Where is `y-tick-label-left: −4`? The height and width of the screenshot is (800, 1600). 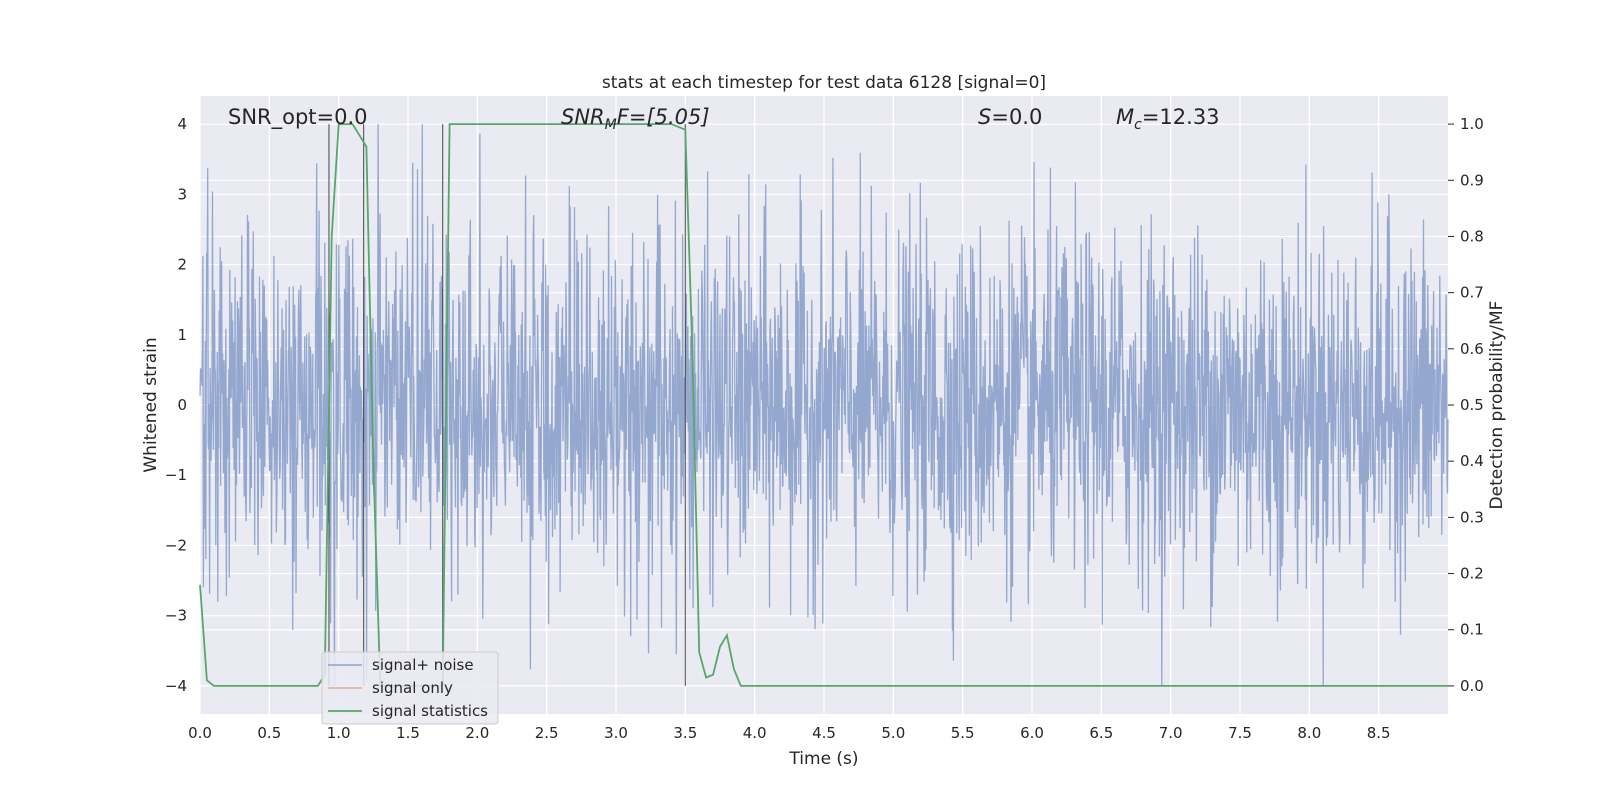 y-tick-label-left: −4 is located at coordinates (176, 686).